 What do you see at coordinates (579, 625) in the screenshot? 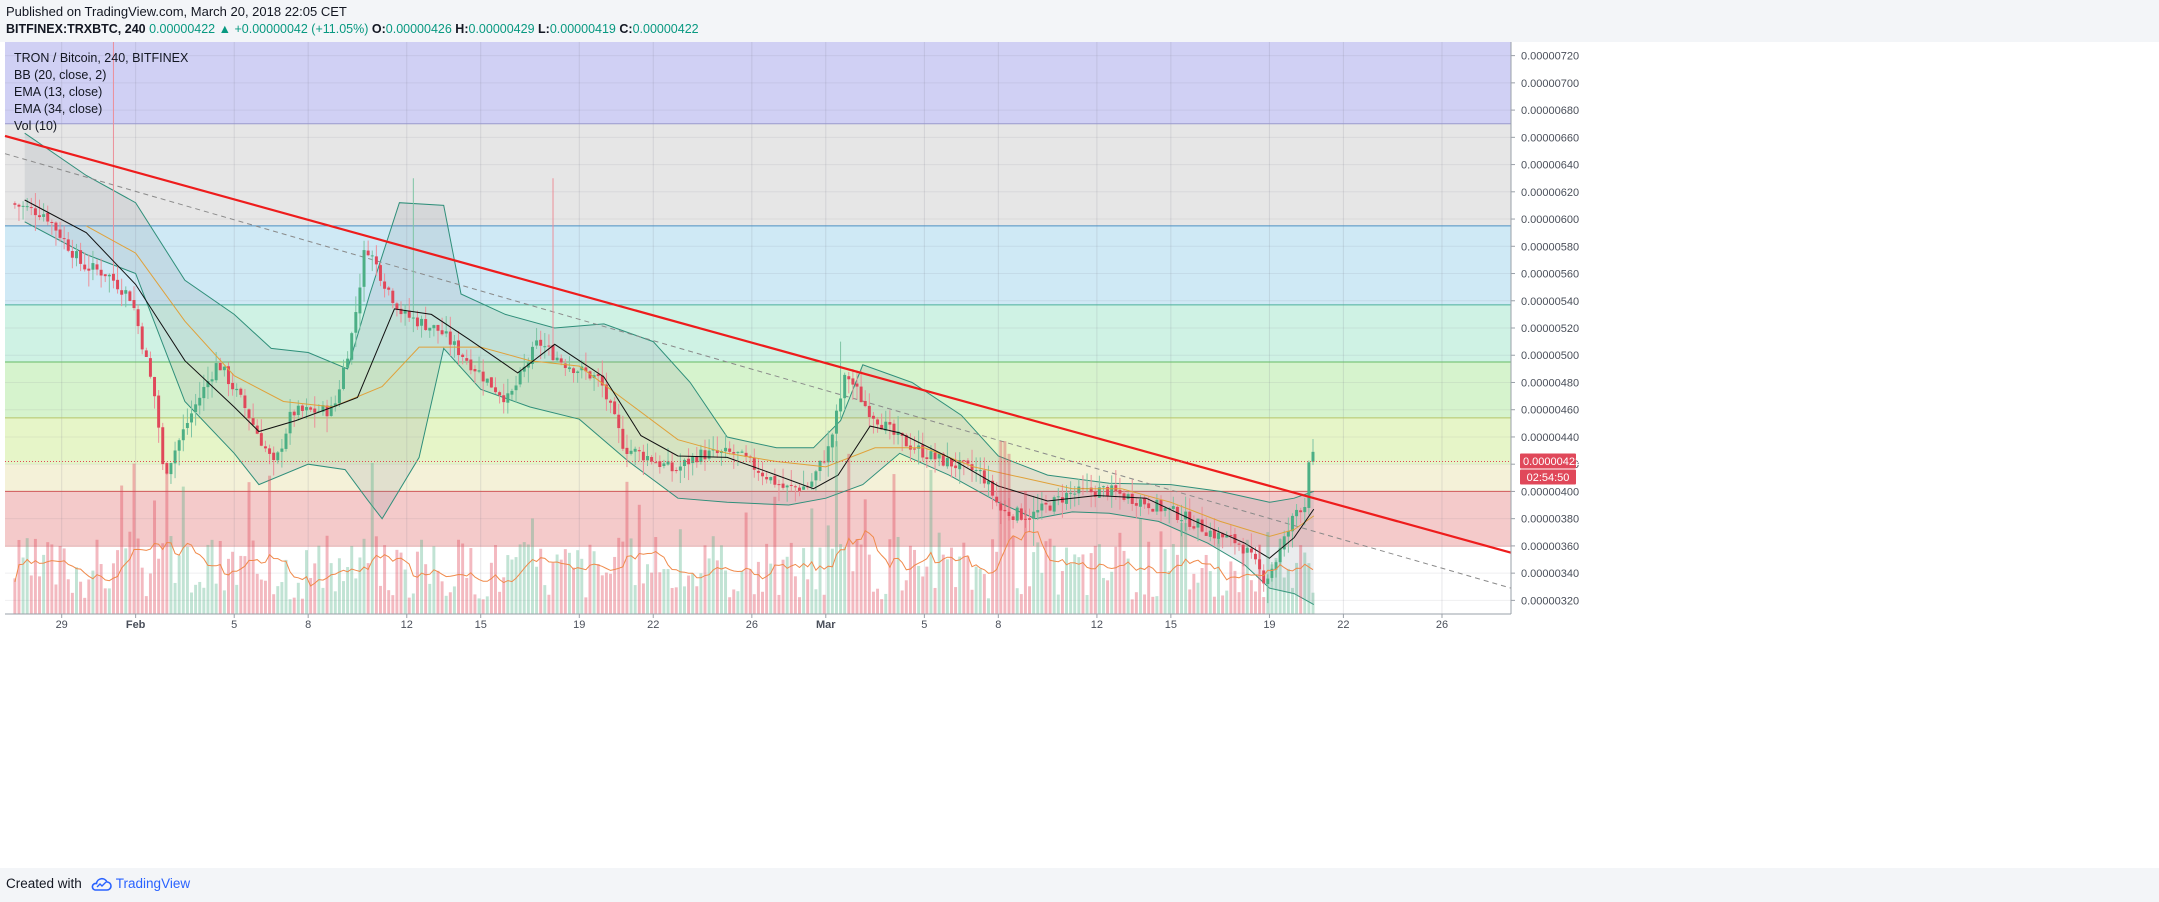
I see `time-tick-label-6: 19` at bounding box center [579, 625].